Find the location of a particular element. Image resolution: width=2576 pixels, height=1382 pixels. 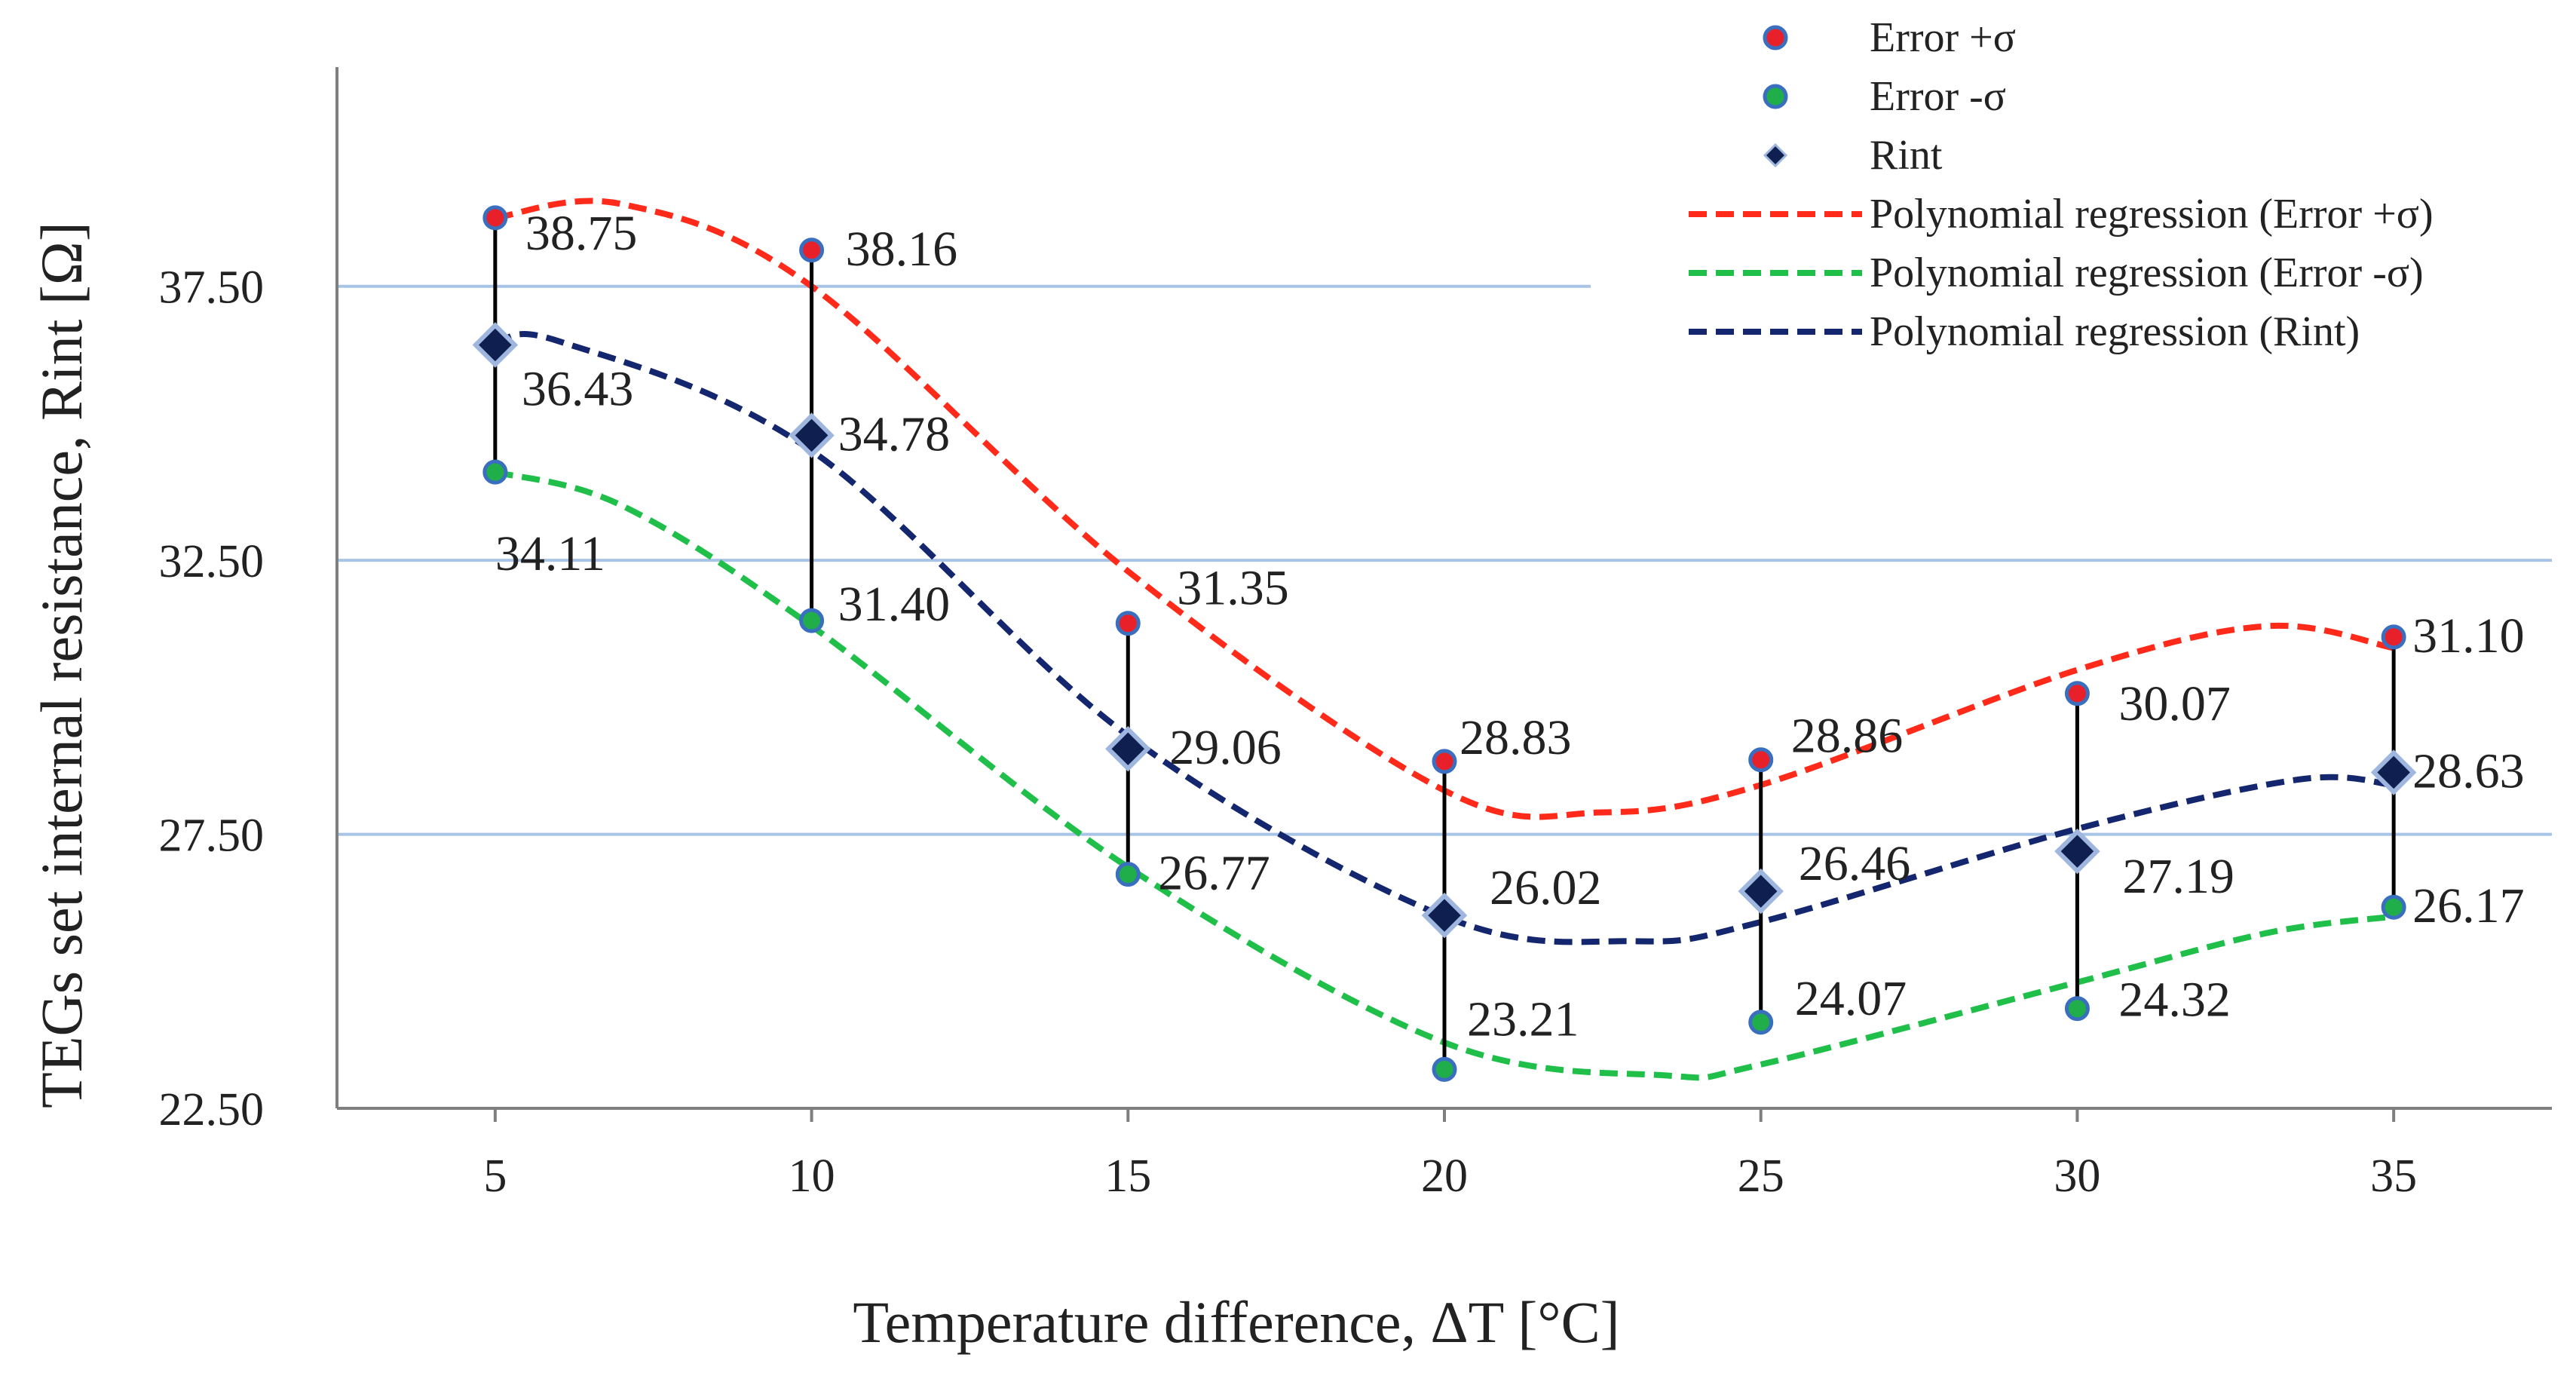

x-tick-label: 30 is located at coordinates (2077, 1176).